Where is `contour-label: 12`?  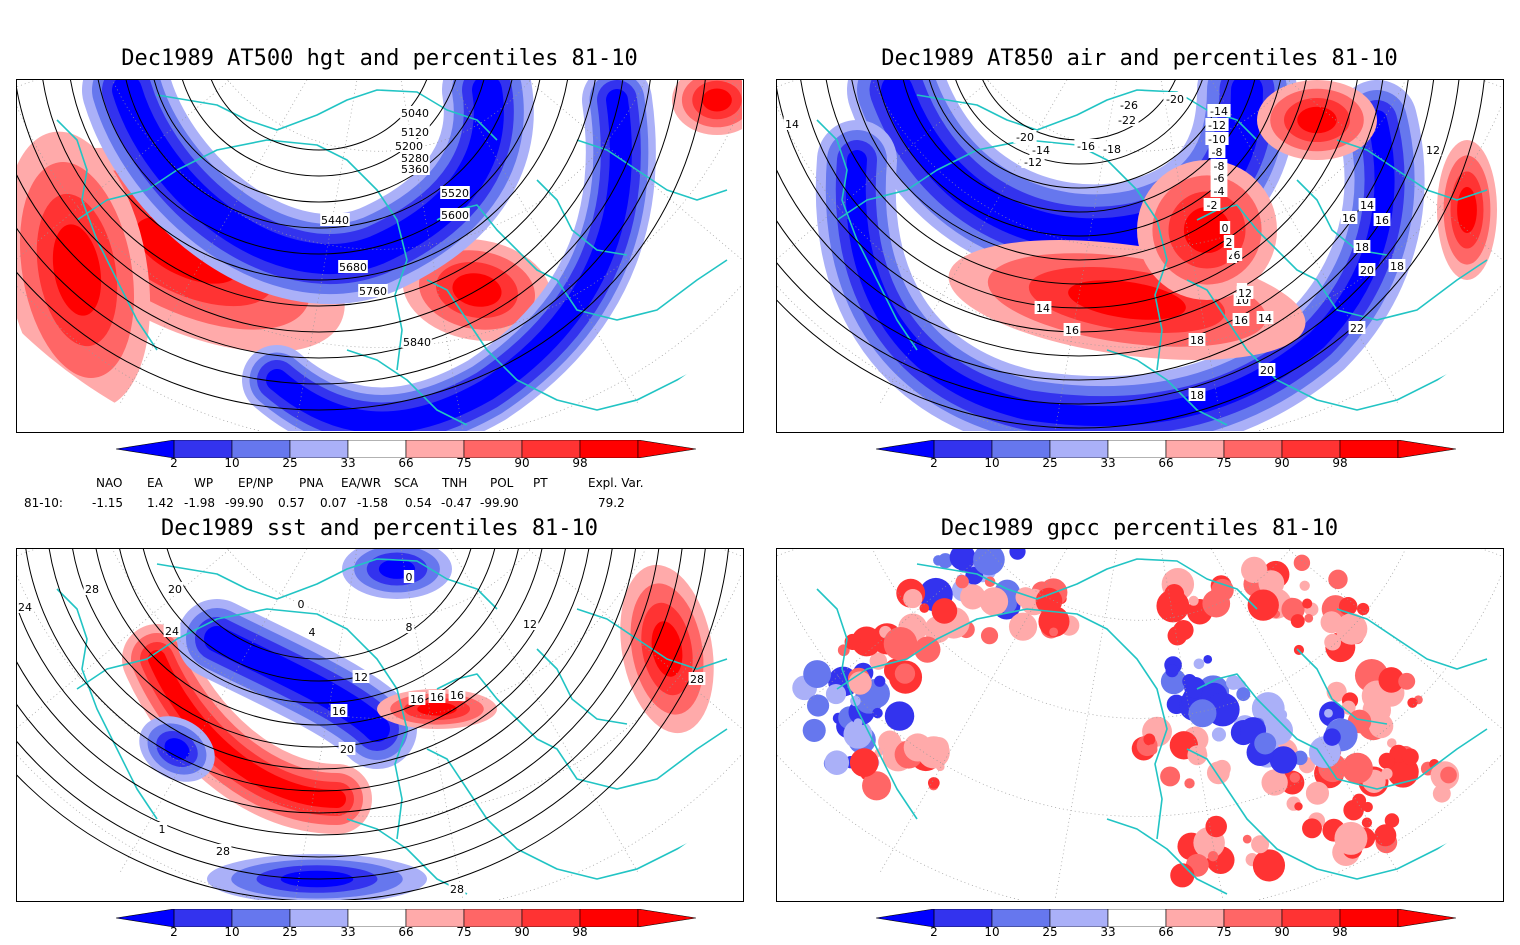
contour-label: 12 is located at coordinates (361, 677).